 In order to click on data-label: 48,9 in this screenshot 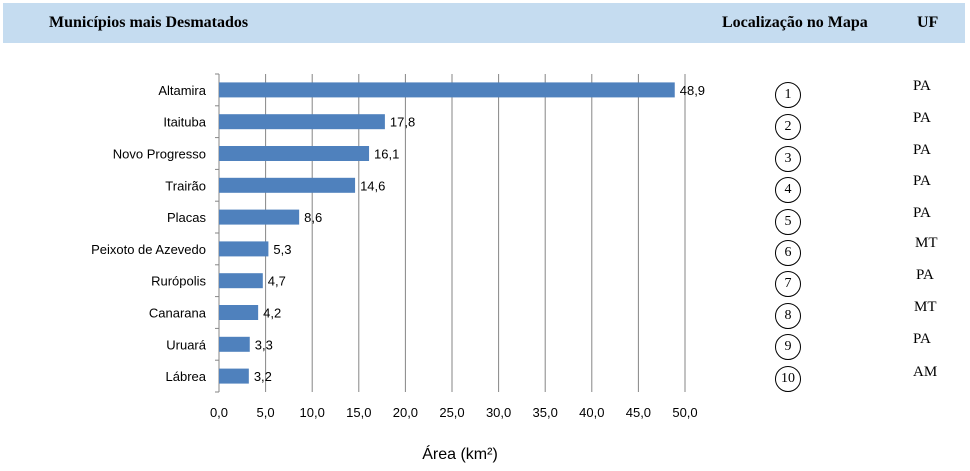, I will do `click(692, 90)`.